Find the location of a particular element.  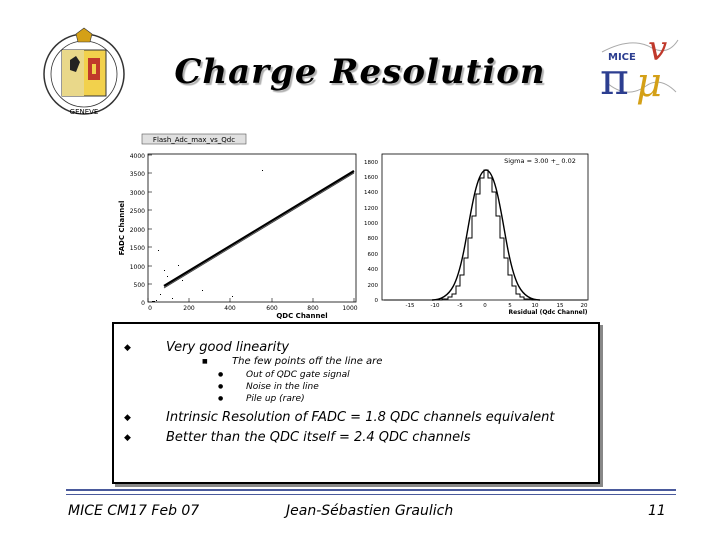

footer-page-number: 11 is located at coordinates (657, 511).